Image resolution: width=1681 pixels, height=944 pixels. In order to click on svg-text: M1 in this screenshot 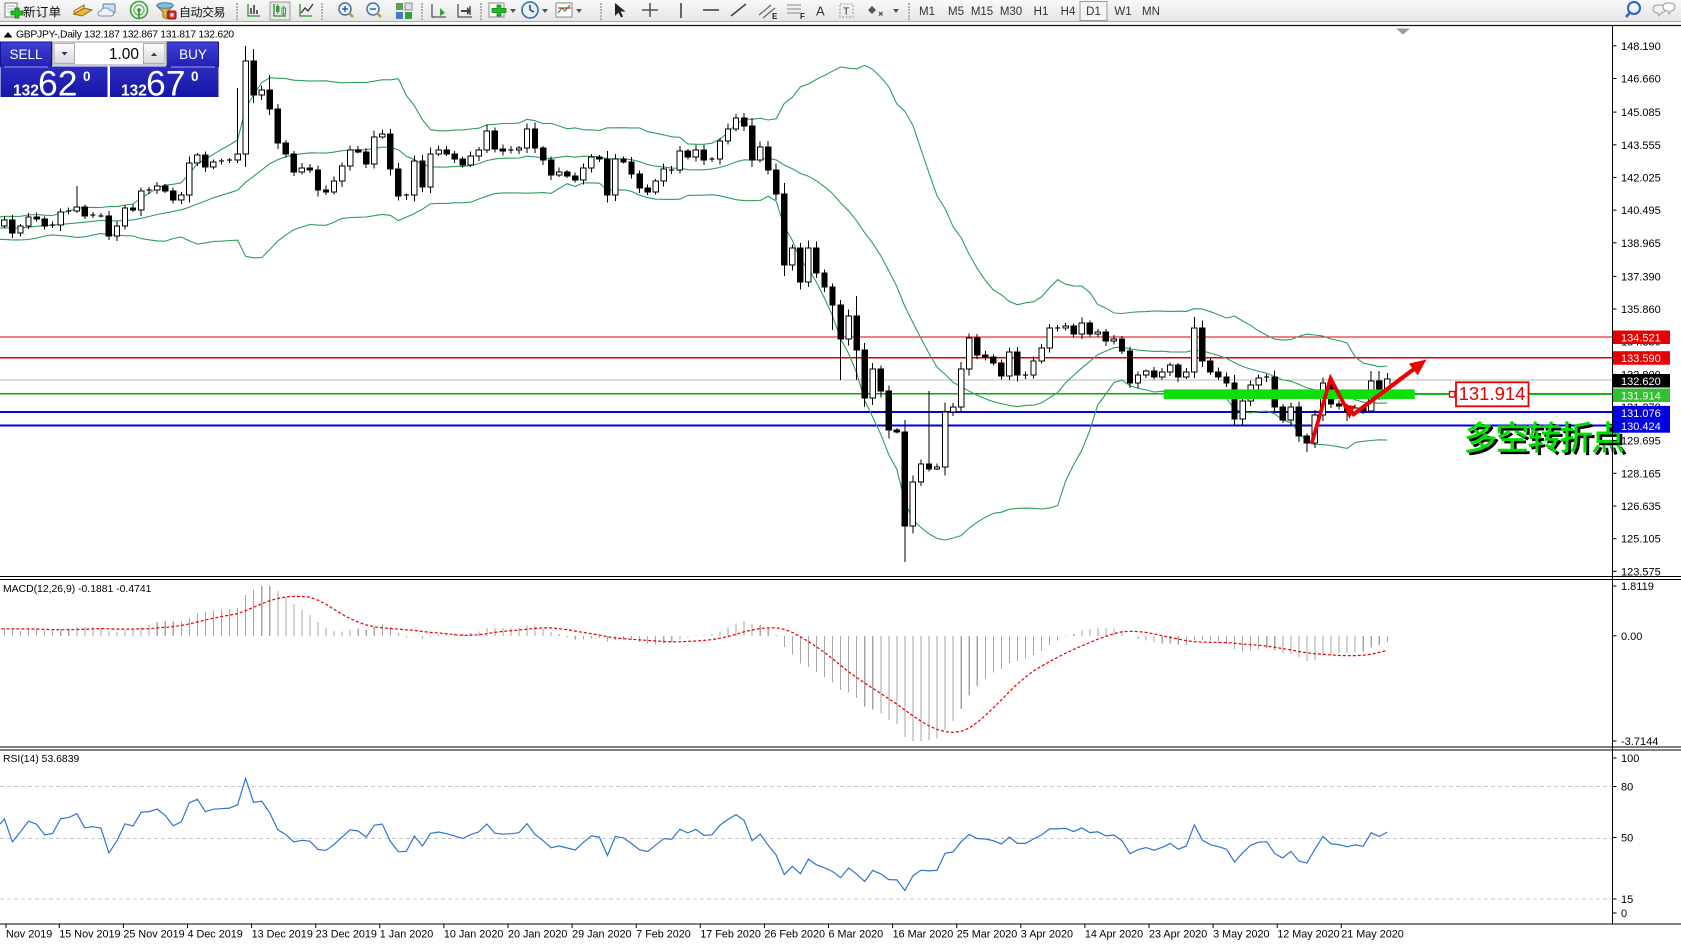, I will do `click(927, 12)`.